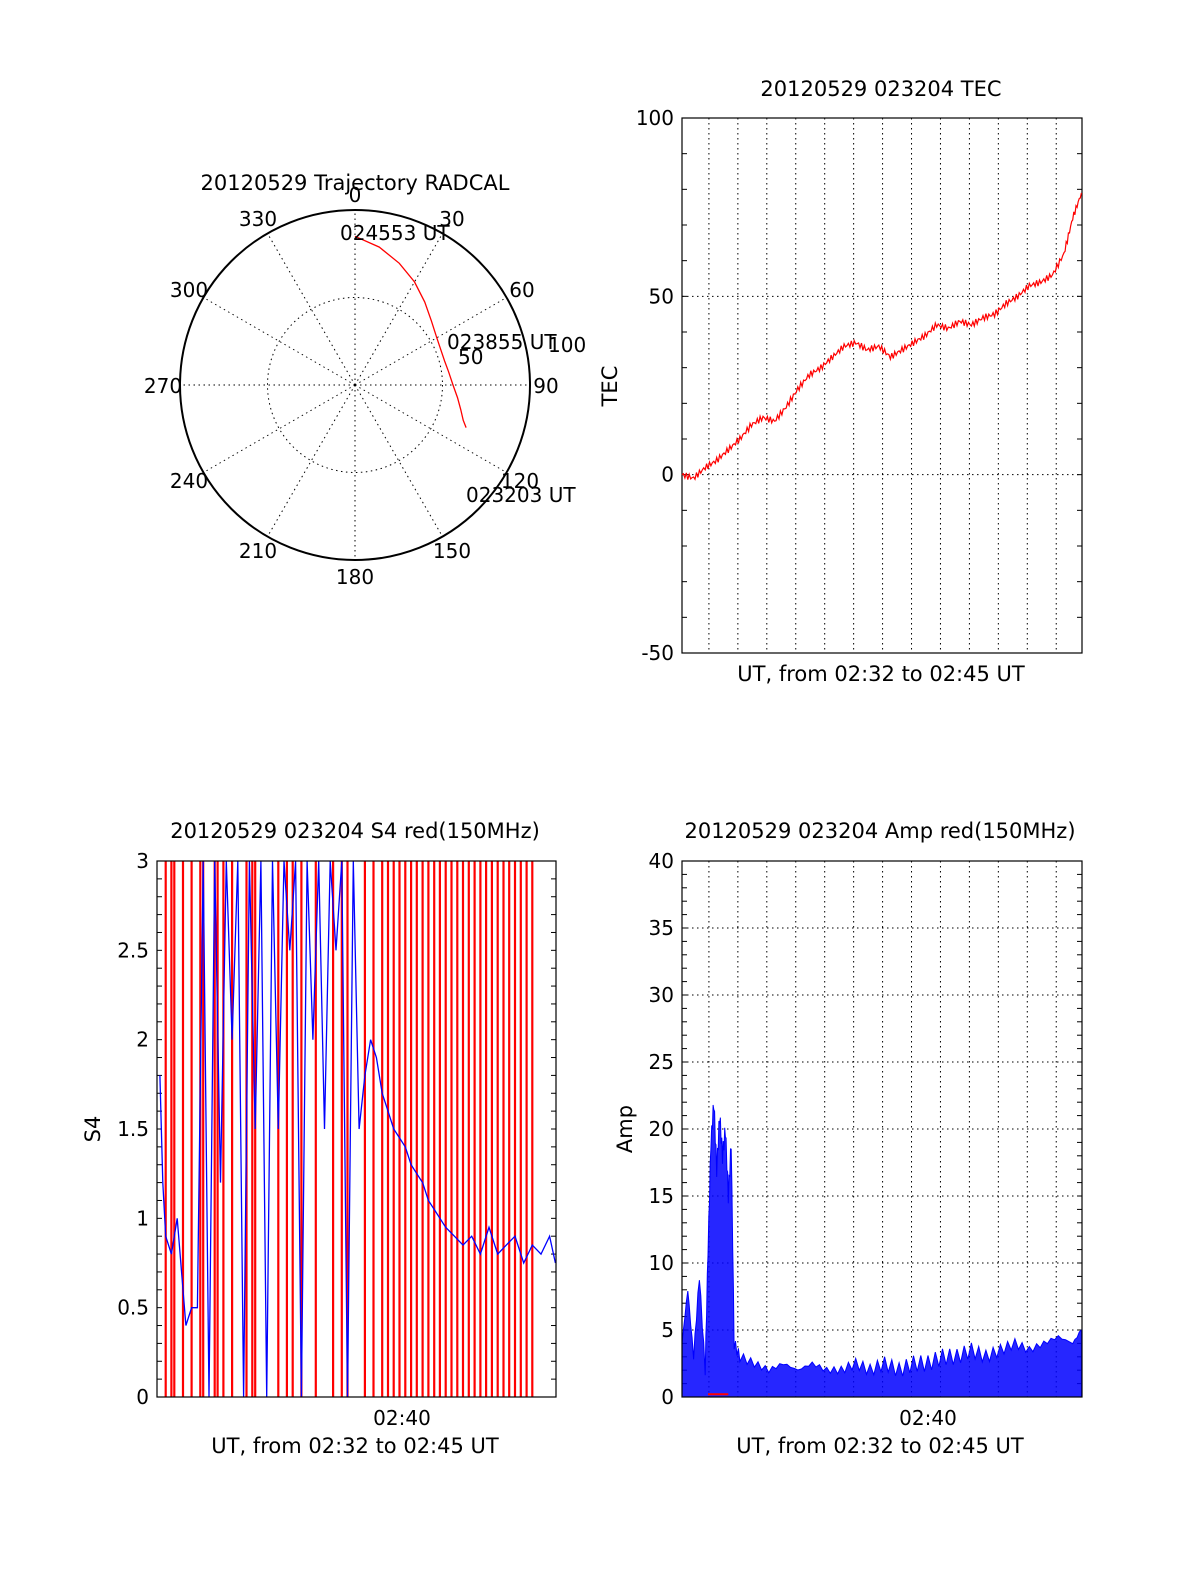 The image size is (1200, 1575). I want to click on trajectory-annotation-start: 023203 UT, so click(521, 495).